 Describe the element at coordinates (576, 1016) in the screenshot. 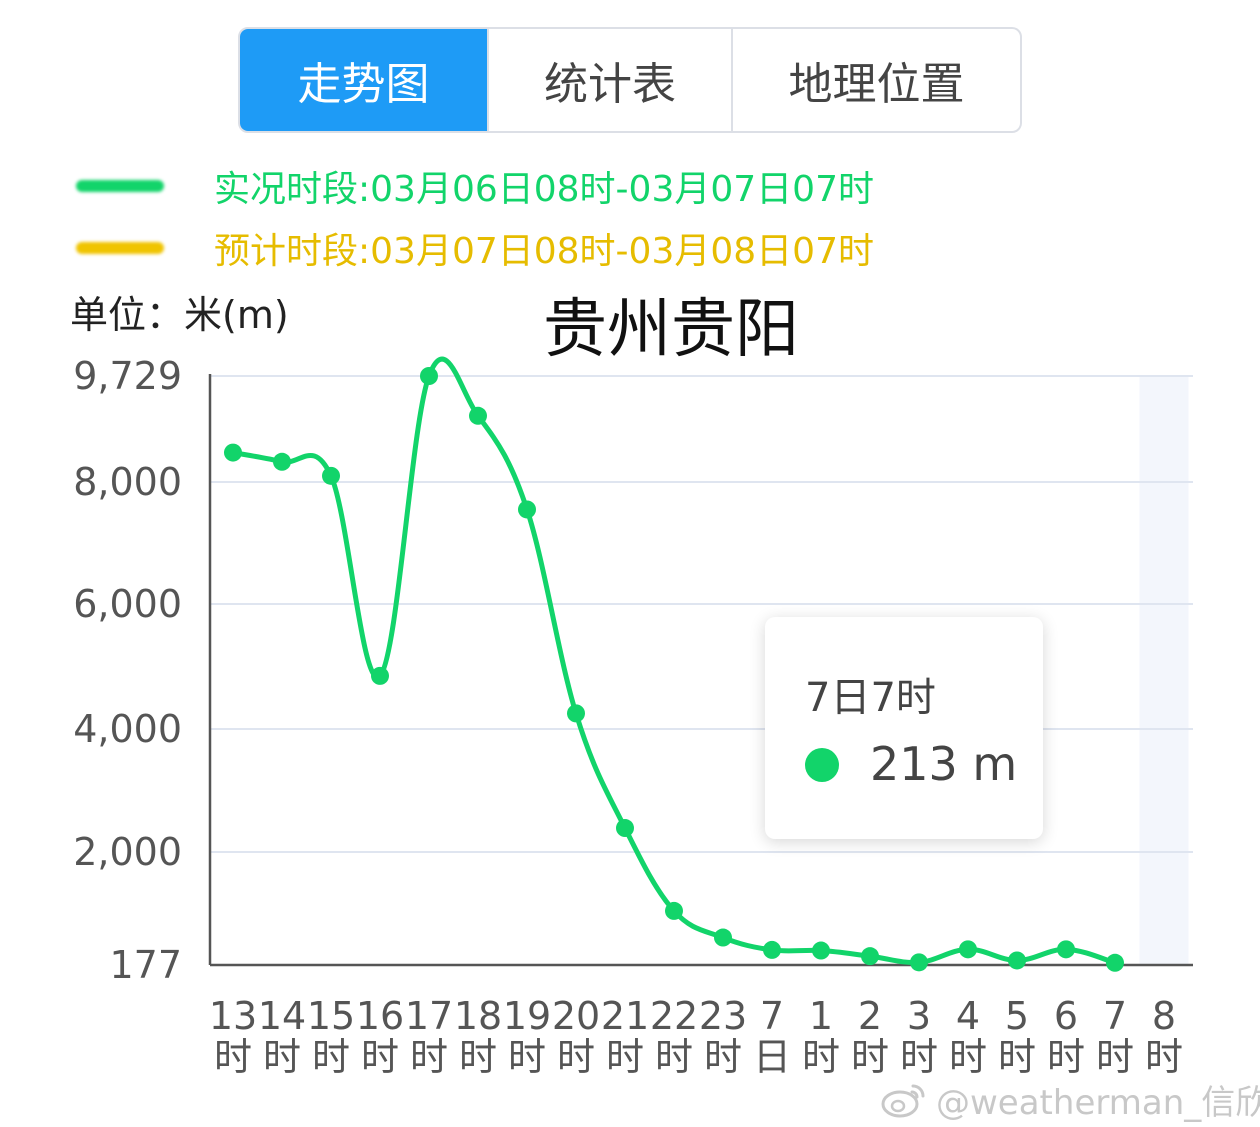

I see `x-tick-label-top: 20` at that location.